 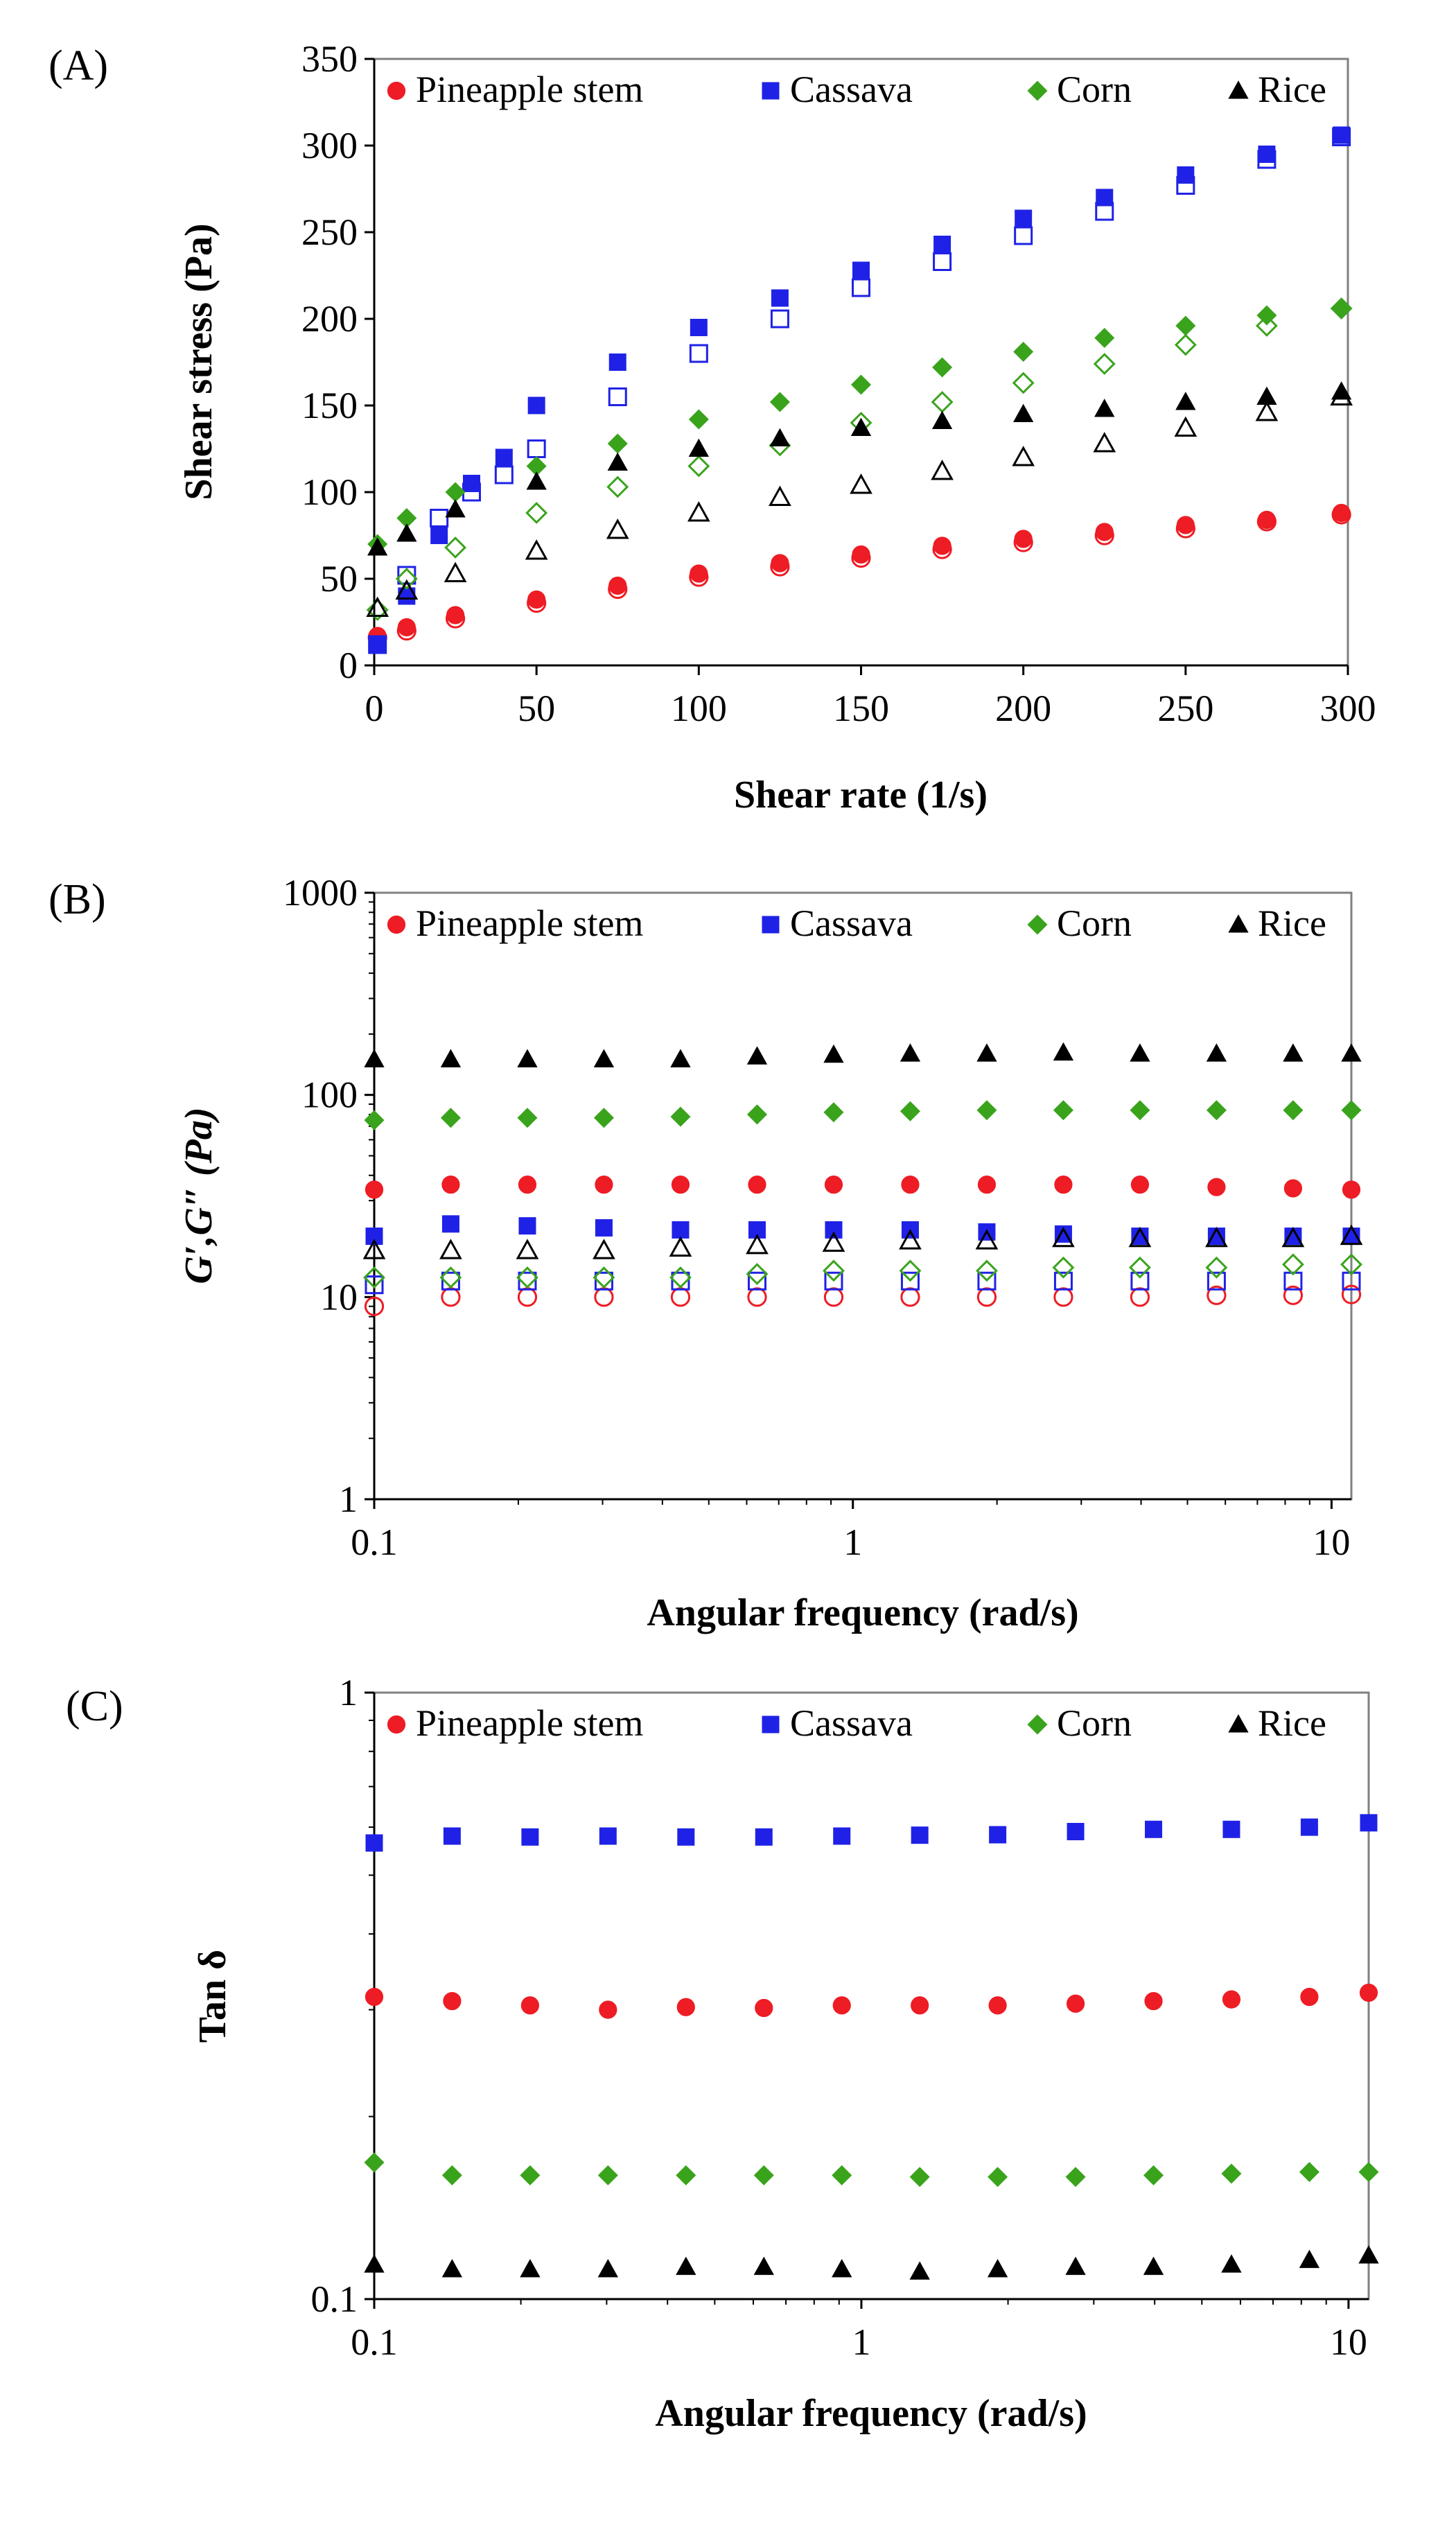 What do you see at coordinates (213, 1997) in the screenshot?
I see `y-axis-title-c: Tan δ` at bounding box center [213, 1997].